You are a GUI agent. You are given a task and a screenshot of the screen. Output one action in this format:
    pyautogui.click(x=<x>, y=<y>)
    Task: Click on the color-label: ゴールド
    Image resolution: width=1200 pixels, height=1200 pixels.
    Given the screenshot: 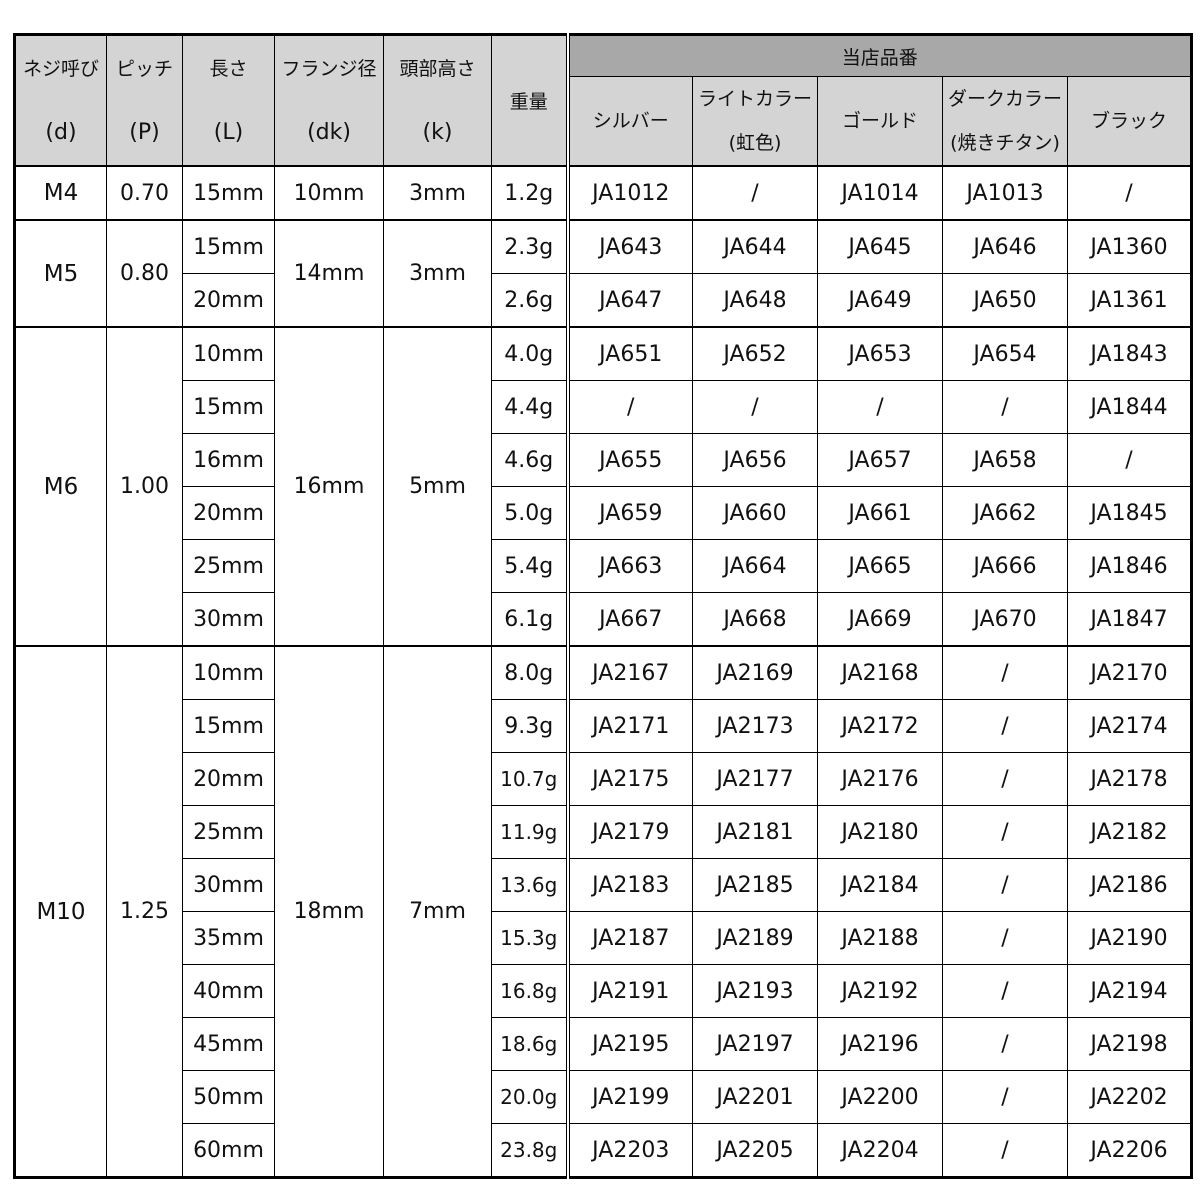 What is the action you would take?
    pyautogui.click(x=879, y=121)
    